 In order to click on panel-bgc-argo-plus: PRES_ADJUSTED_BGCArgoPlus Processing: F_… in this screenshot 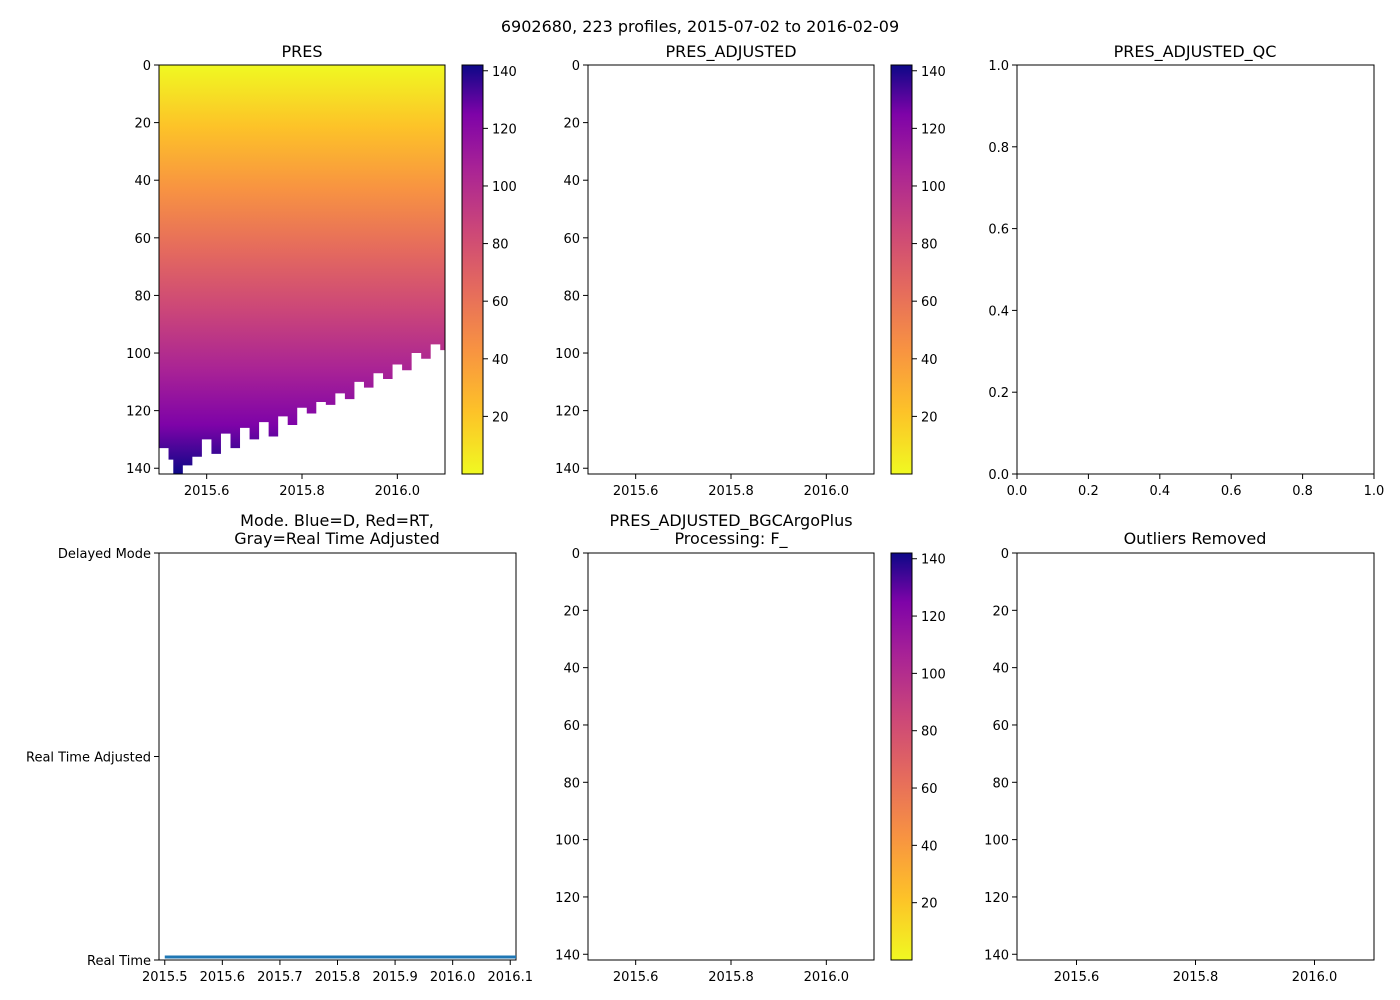, I will do `click(750, 748)`.